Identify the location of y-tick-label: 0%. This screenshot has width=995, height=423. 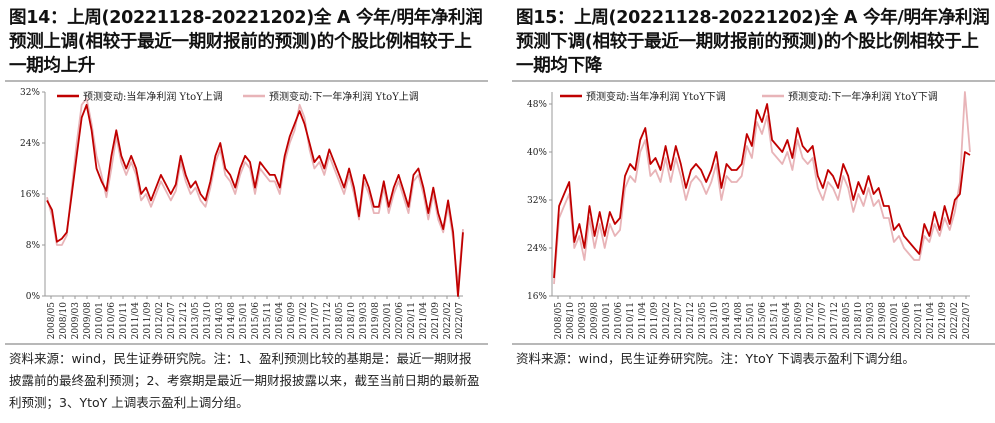
(33, 297).